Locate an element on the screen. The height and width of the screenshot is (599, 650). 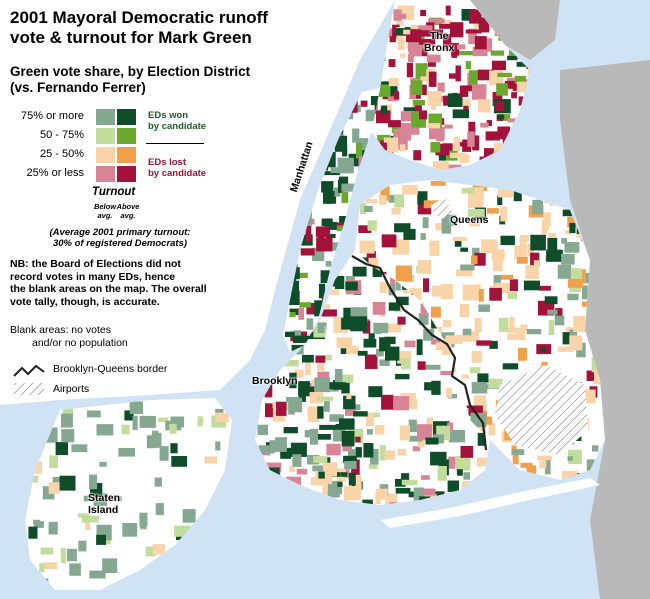
blank-line-1: Blank areas: no votes is located at coordinates (60, 330).